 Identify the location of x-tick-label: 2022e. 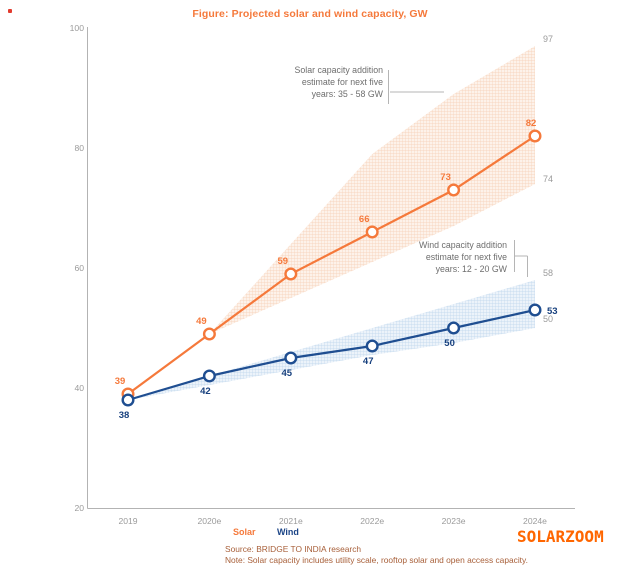
(372, 521).